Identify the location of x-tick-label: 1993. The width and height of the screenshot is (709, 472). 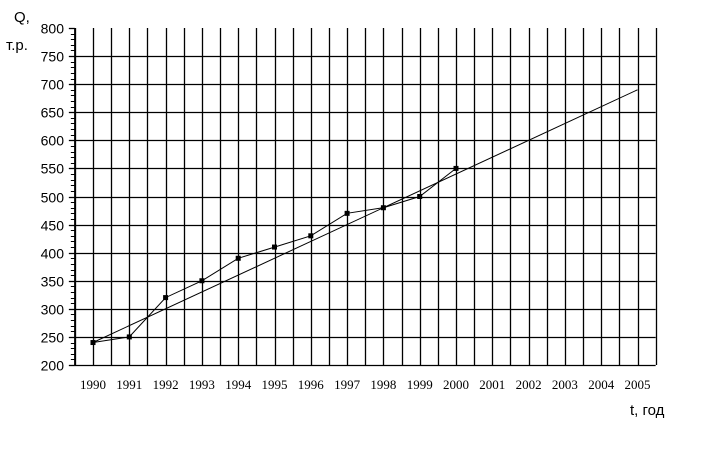
(202, 384).